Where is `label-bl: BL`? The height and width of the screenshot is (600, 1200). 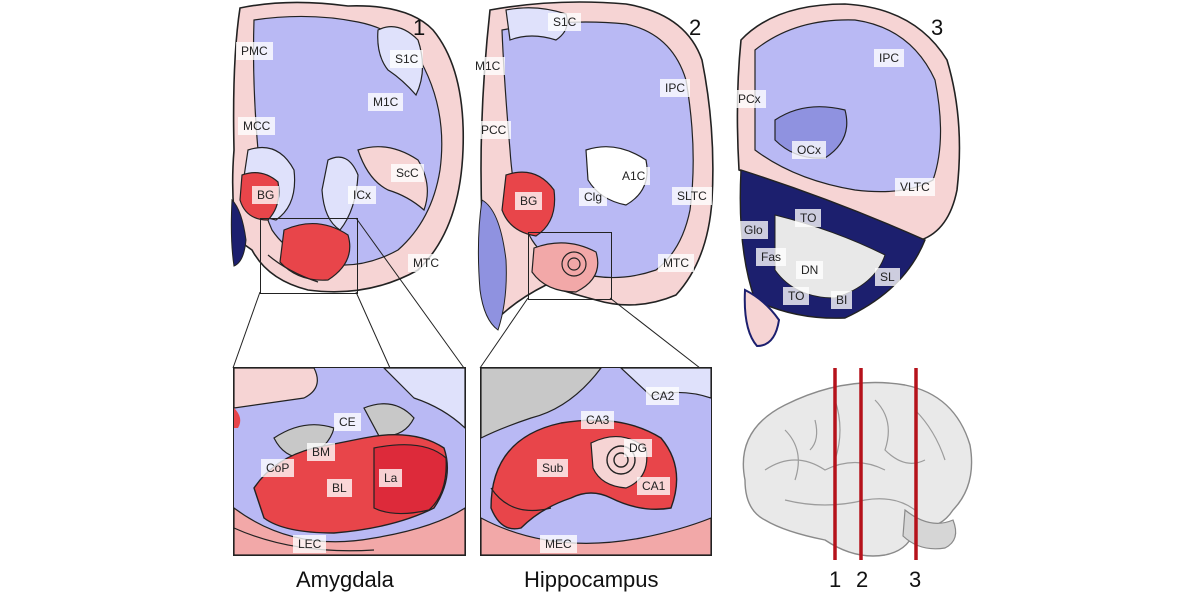
label-bl: BL is located at coordinates (339, 488).